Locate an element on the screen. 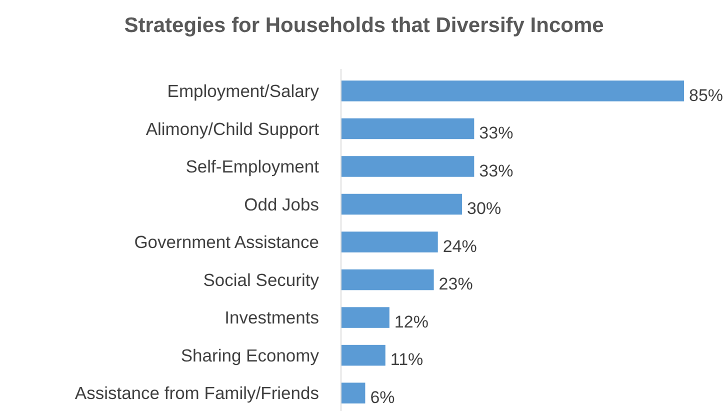  chart-title: Strategies for Households that Diversify Income is located at coordinates (364, 25).